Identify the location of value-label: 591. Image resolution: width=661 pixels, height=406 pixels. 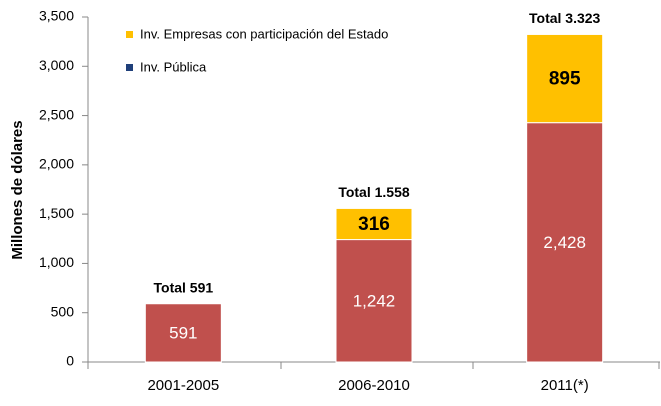
(183, 332).